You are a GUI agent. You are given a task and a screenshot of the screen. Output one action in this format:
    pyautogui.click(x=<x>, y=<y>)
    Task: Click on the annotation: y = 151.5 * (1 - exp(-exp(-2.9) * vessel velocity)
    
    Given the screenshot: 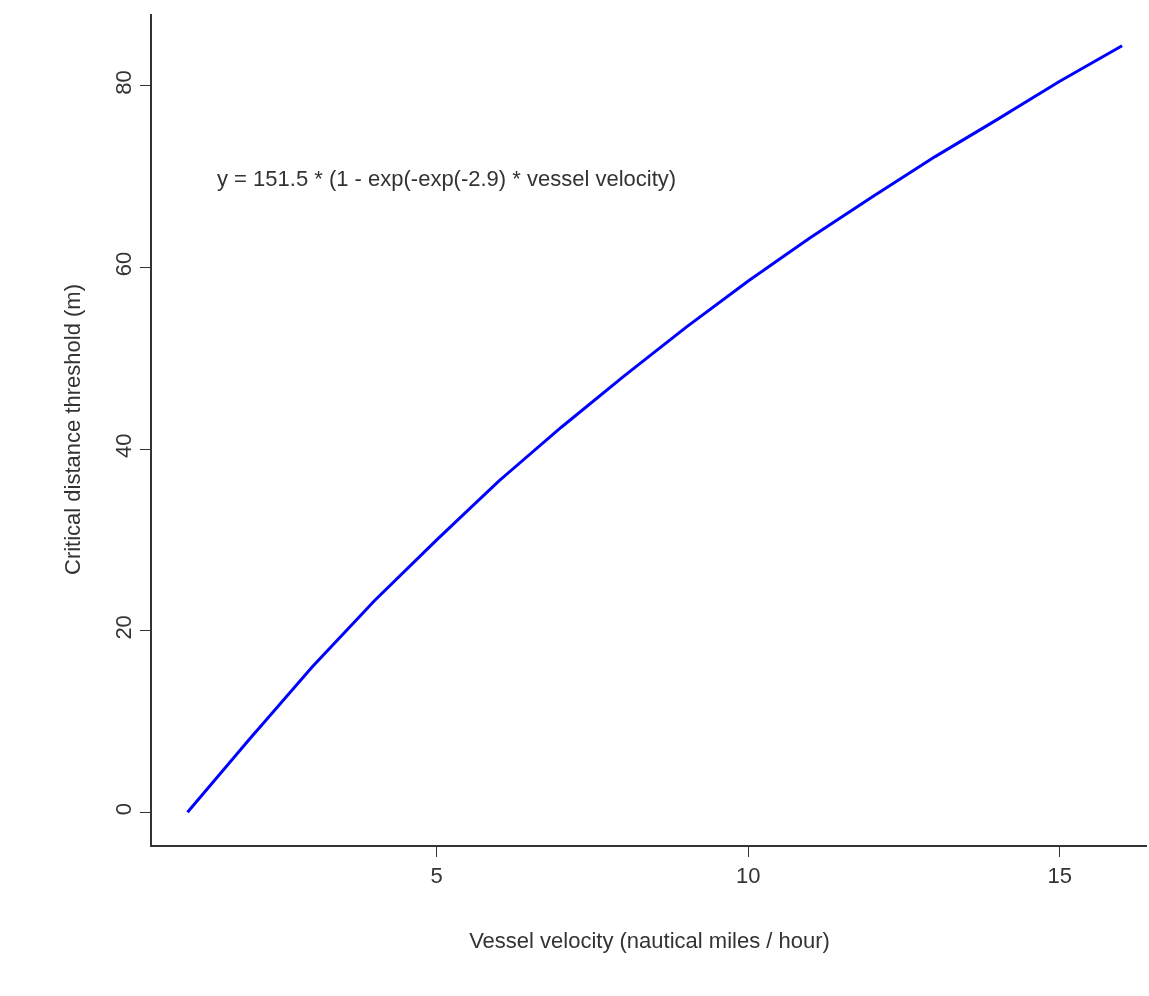 What is the action you would take?
    pyautogui.click(x=447, y=178)
    